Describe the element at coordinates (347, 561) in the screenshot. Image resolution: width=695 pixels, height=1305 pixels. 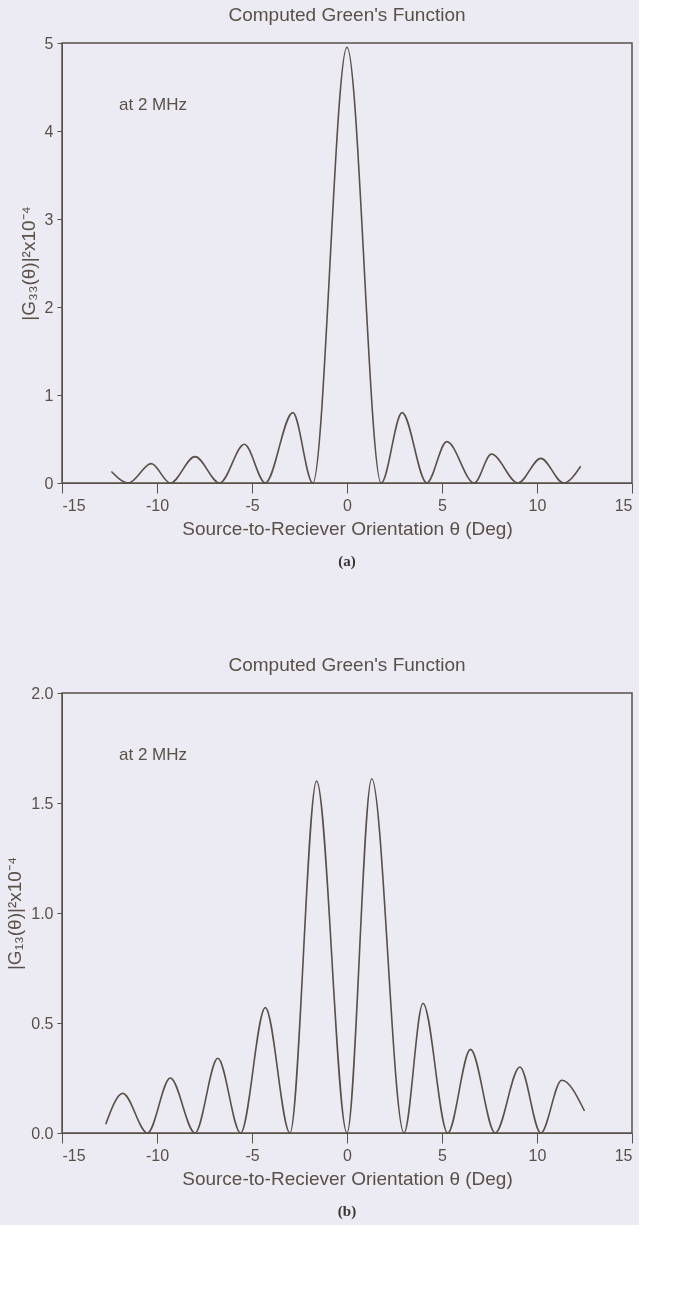
I see `text: (a)` at that location.